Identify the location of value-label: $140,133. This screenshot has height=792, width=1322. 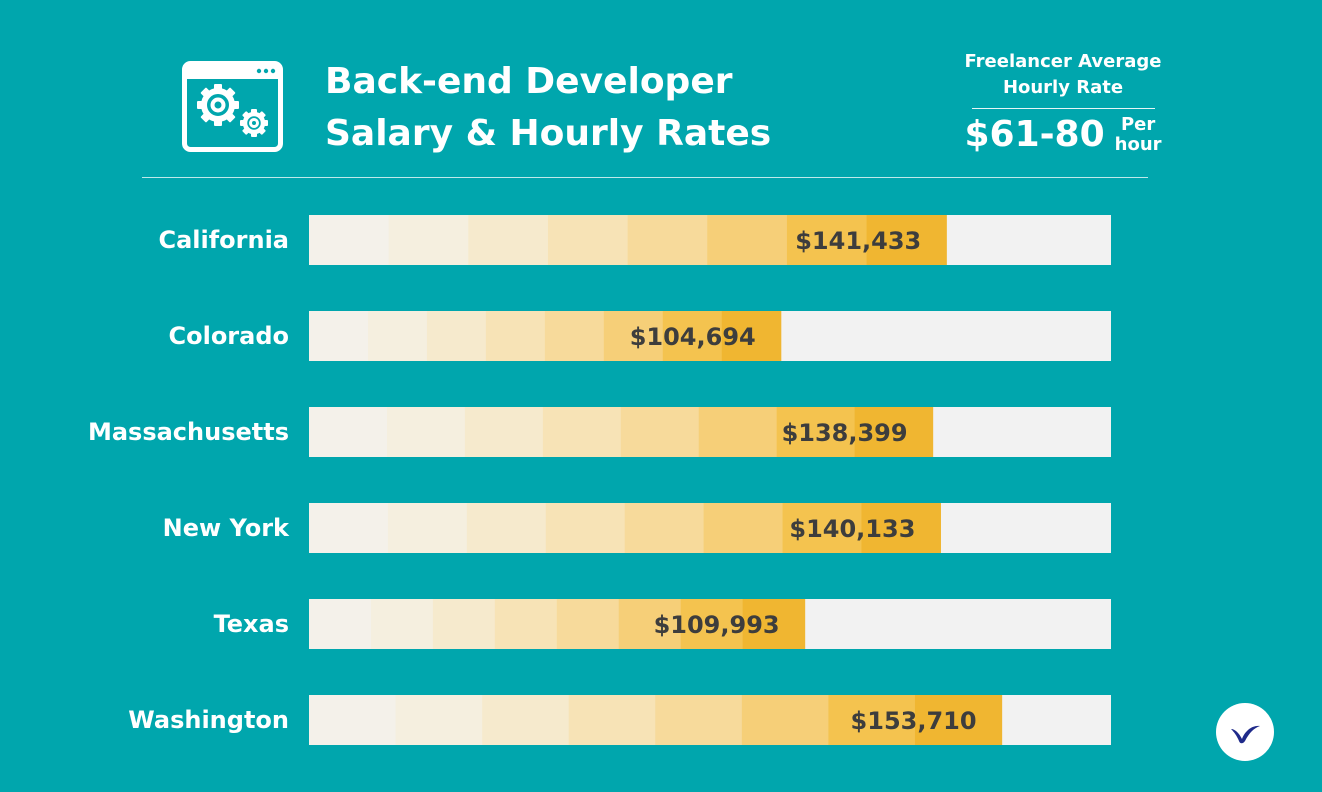
(852, 529).